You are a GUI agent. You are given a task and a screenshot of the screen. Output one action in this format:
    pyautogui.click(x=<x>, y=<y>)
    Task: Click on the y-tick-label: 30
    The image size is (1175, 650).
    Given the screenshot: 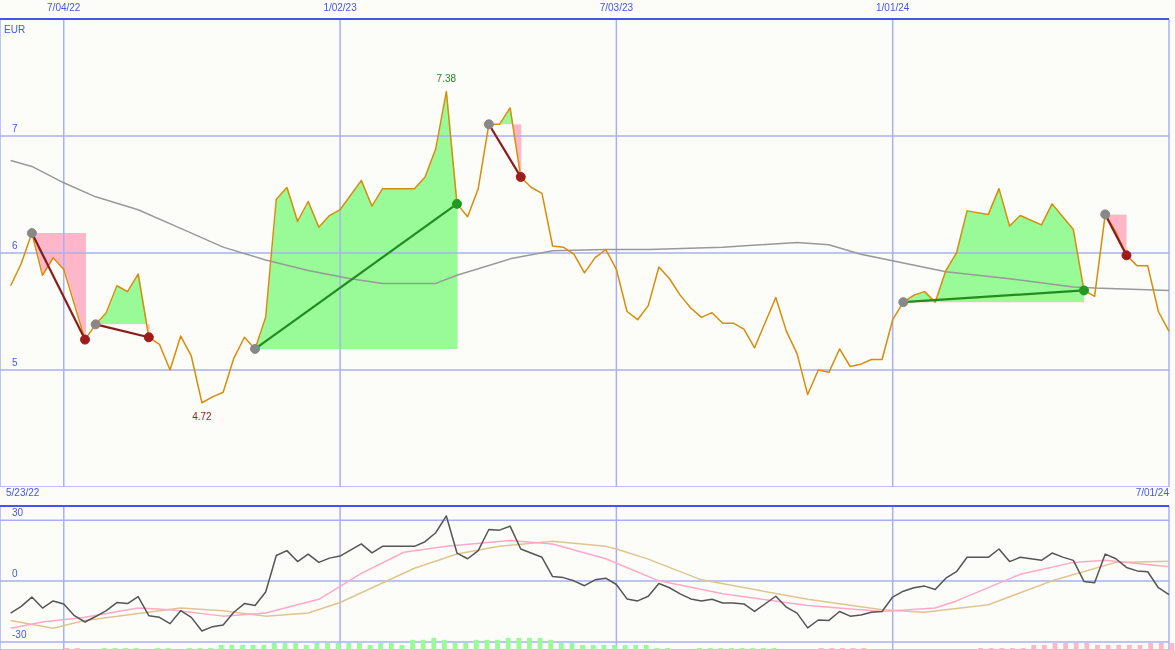 What is the action you would take?
    pyautogui.click(x=18, y=513)
    